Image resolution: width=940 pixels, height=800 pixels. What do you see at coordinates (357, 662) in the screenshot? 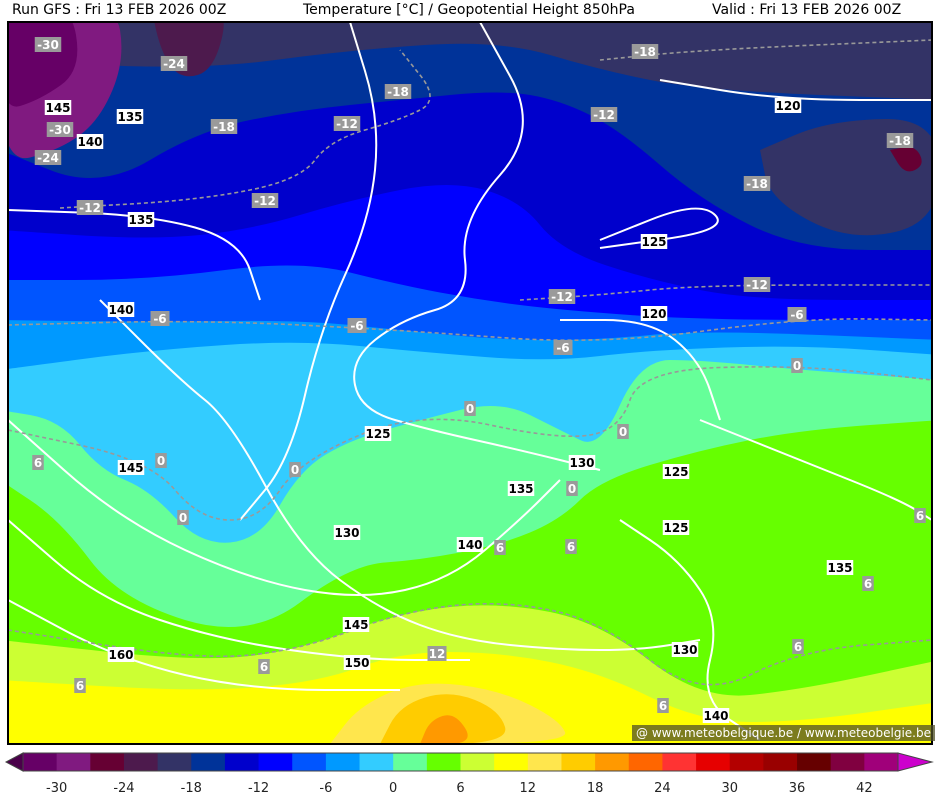
I see `height-label: 150` at bounding box center [357, 662].